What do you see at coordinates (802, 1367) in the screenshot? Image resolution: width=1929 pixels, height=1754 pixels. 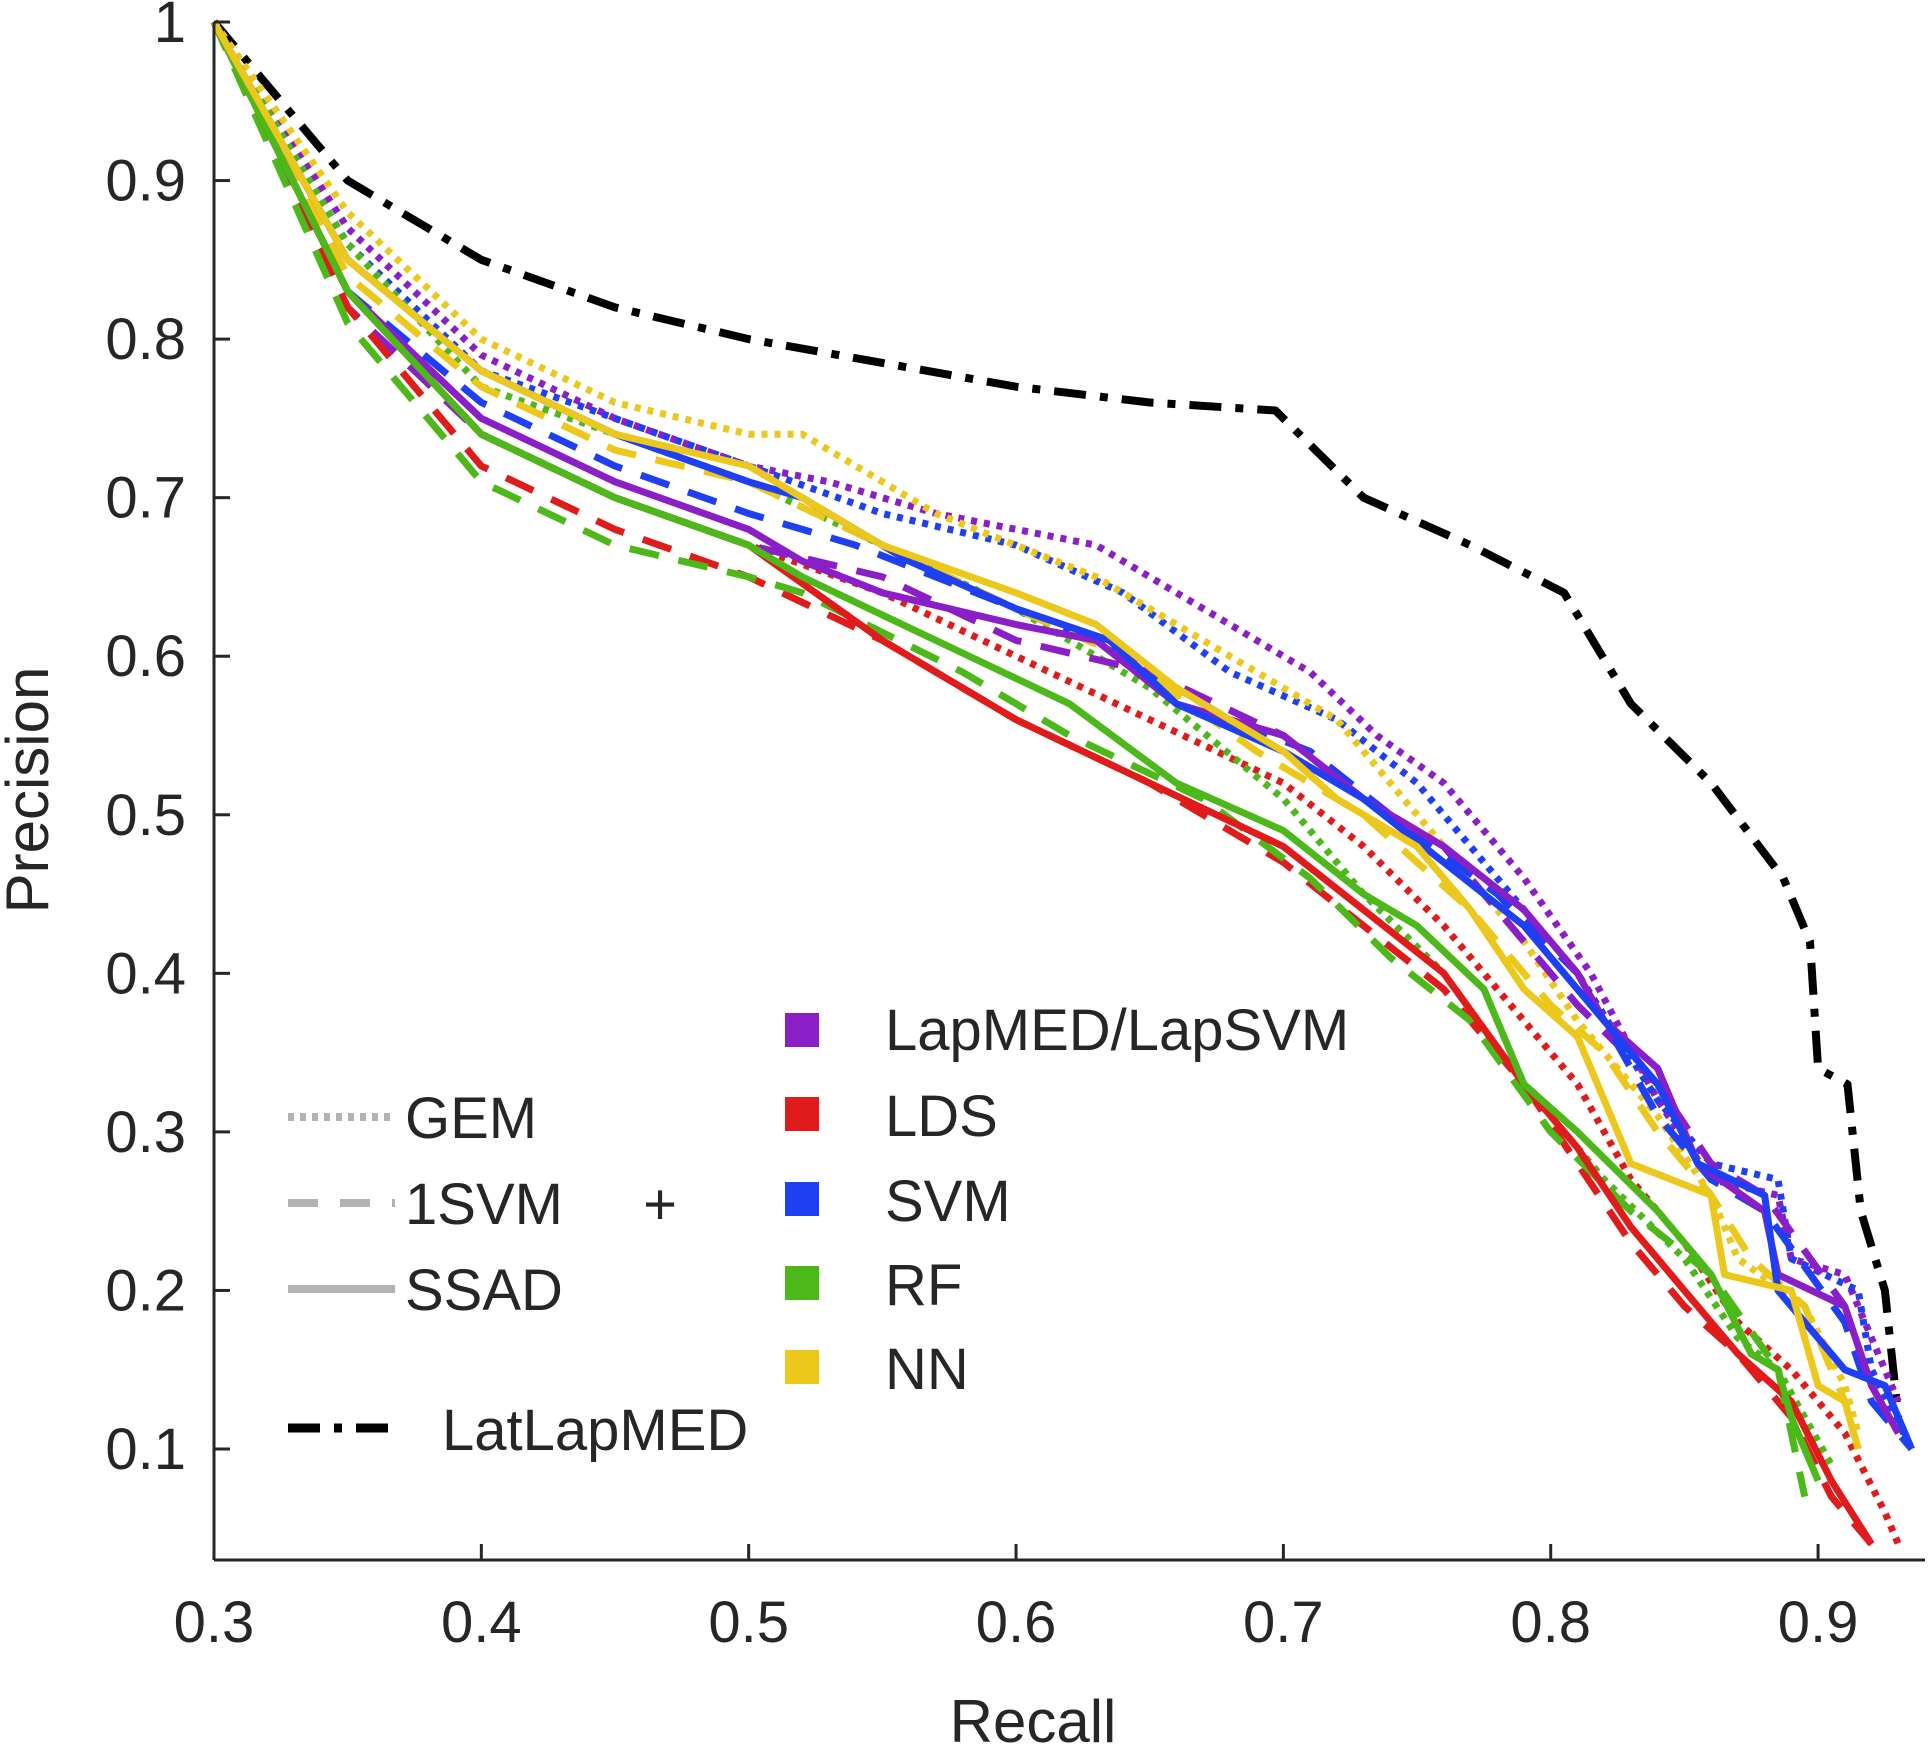 I see `legend-nn-swatch` at bounding box center [802, 1367].